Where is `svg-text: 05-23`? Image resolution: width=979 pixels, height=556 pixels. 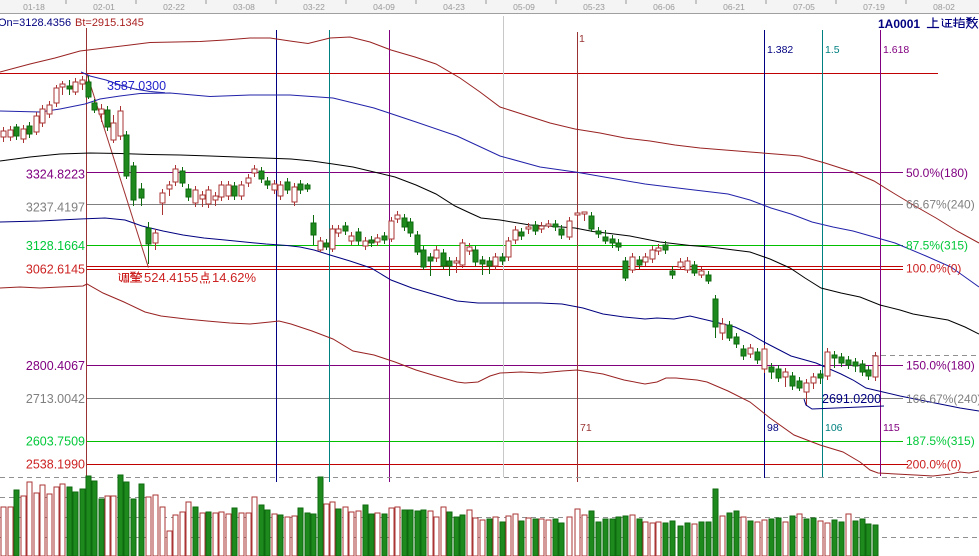 svg-text: 05-23 is located at coordinates (594, 7).